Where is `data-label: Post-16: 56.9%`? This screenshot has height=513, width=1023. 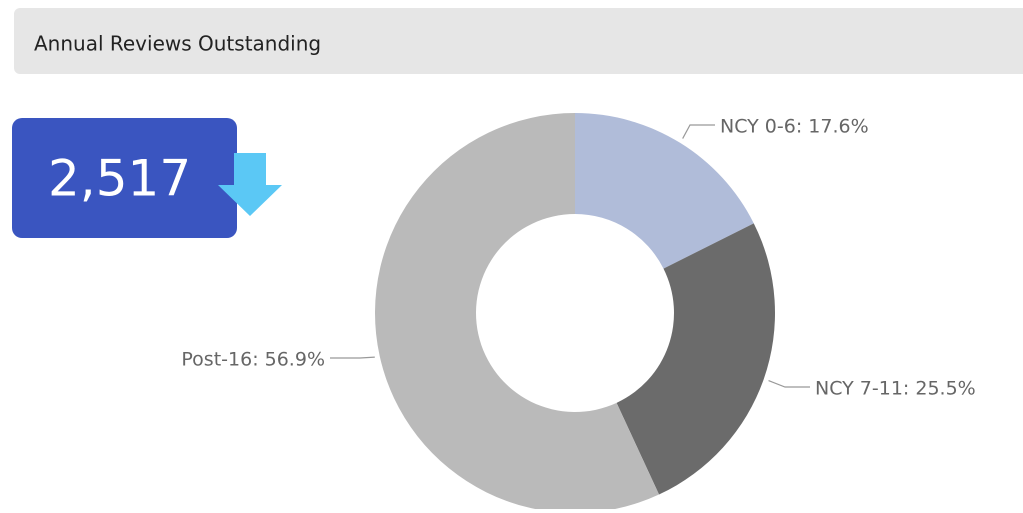 data-label: Post-16: 56.9% is located at coordinates (253, 360).